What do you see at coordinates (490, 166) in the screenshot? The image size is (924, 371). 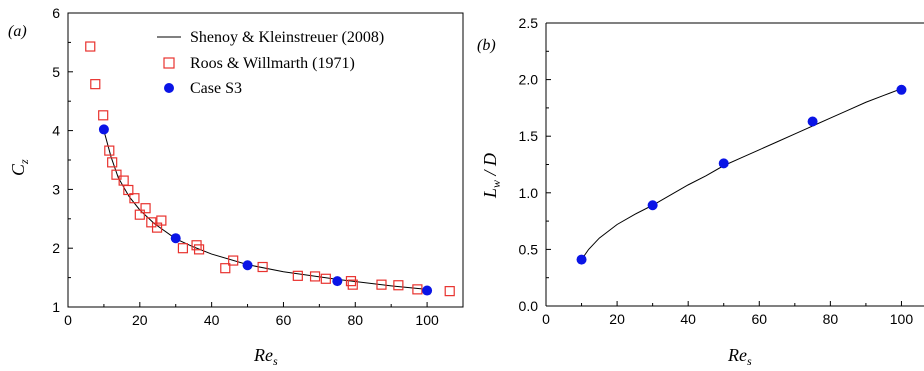 I see `y-axis-label-b-suffix: / D` at bounding box center [490, 166].